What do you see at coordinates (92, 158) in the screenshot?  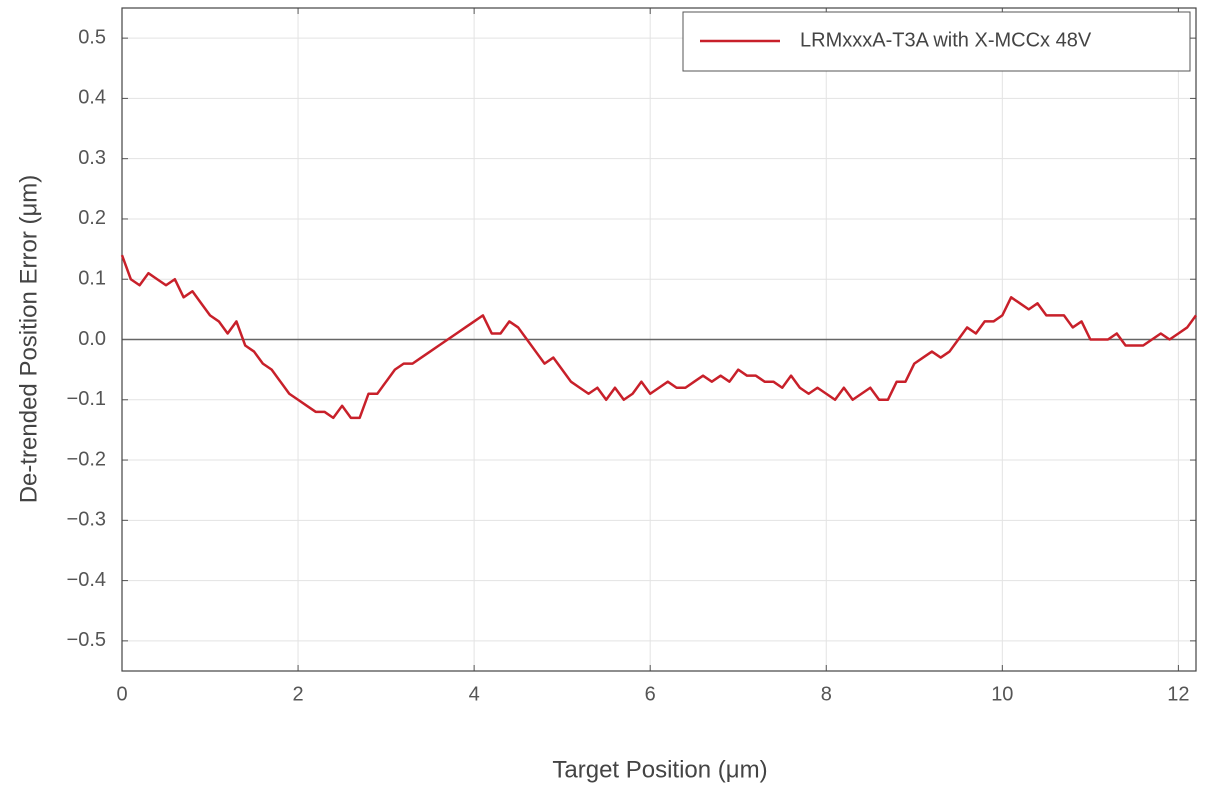 I see `y-tick-label: 0.3` at bounding box center [92, 158].